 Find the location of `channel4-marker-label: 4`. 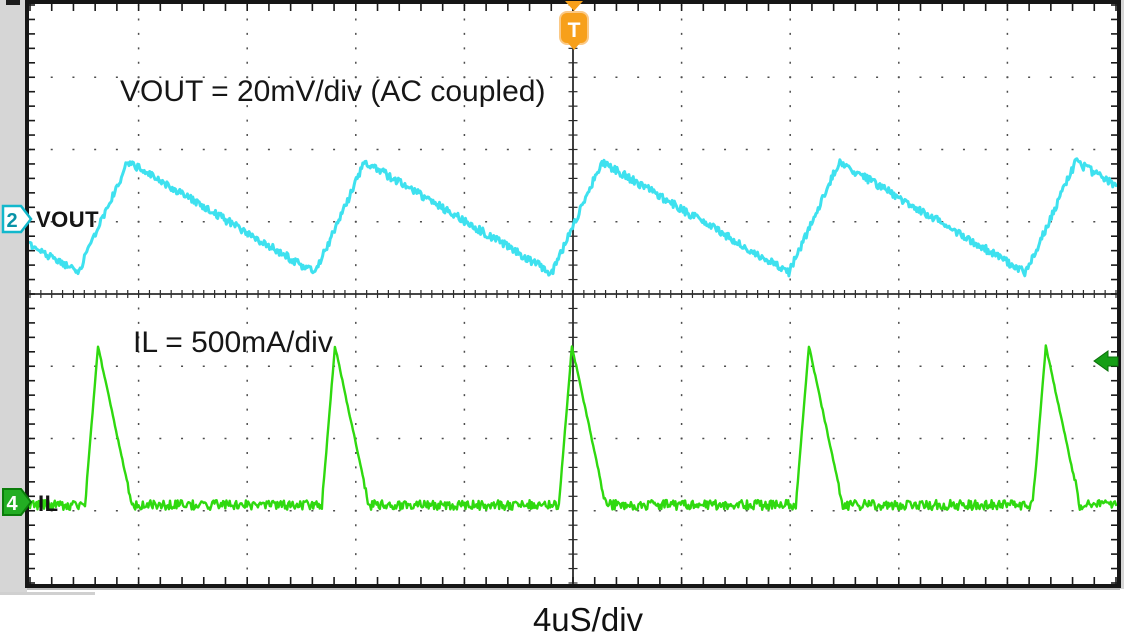

channel4-marker-label: 4 is located at coordinates (12, 504).